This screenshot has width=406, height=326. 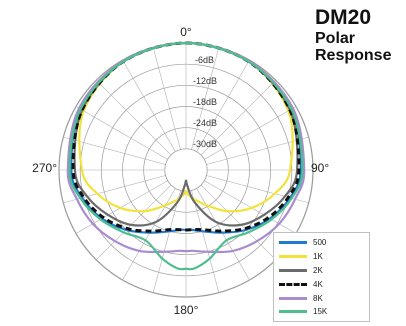 I want to click on title-model: DM20, so click(x=343, y=17).